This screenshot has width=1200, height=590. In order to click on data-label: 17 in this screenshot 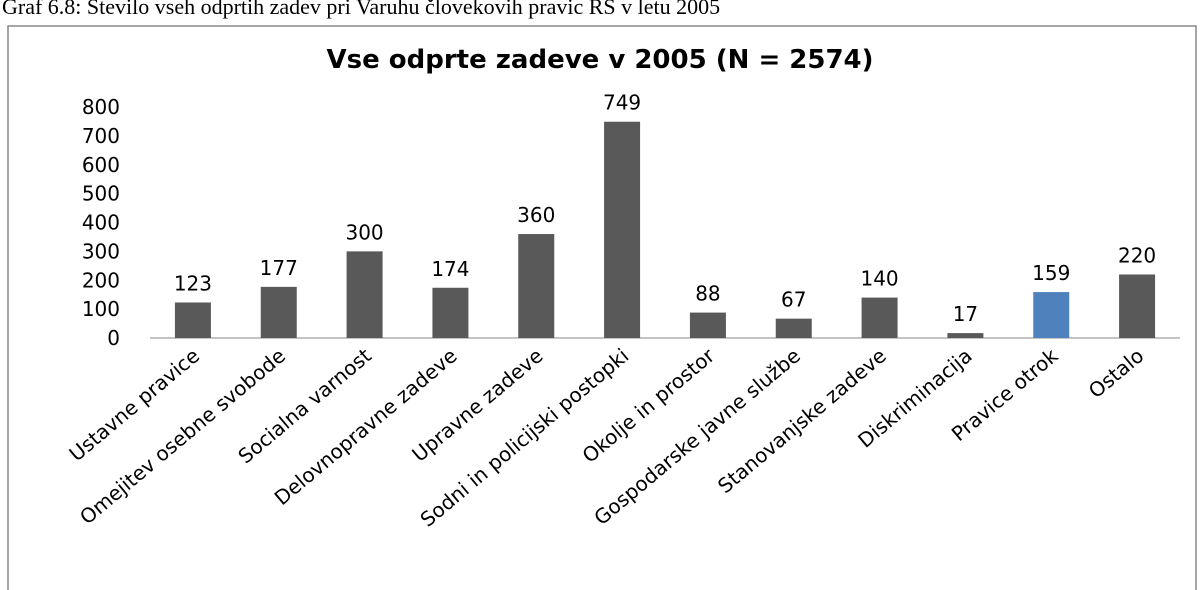, I will do `click(965, 314)`.